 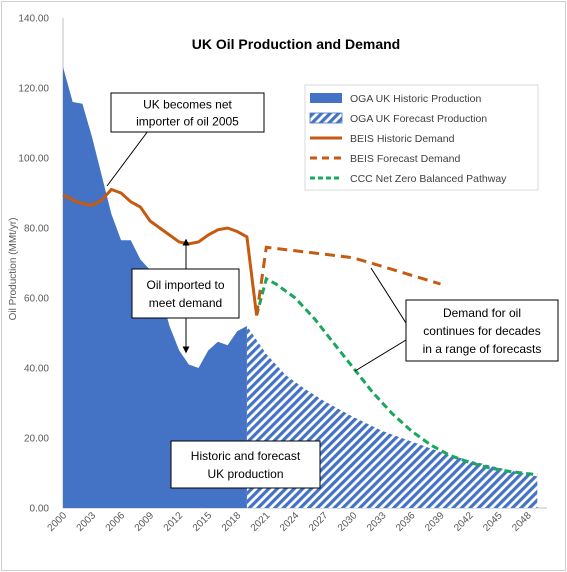 I want to click on legend-box, so click(x=421, y=137).